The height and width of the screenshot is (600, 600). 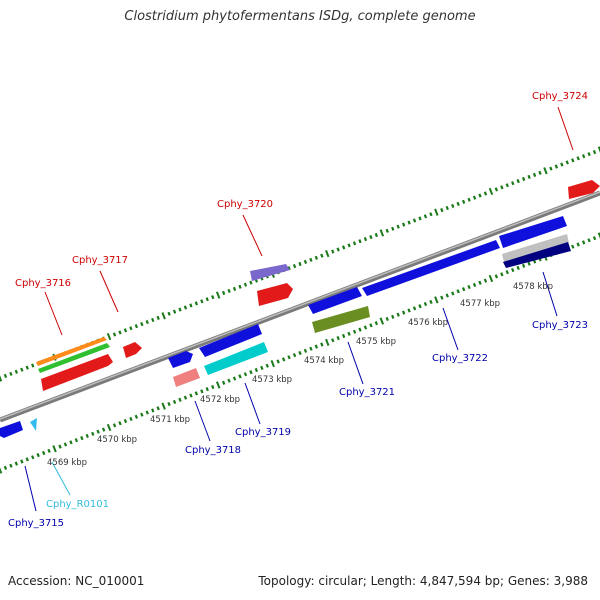 I want to click on gene-label-cphy-3723: Cphy_3723, so click(x=560, y=325).